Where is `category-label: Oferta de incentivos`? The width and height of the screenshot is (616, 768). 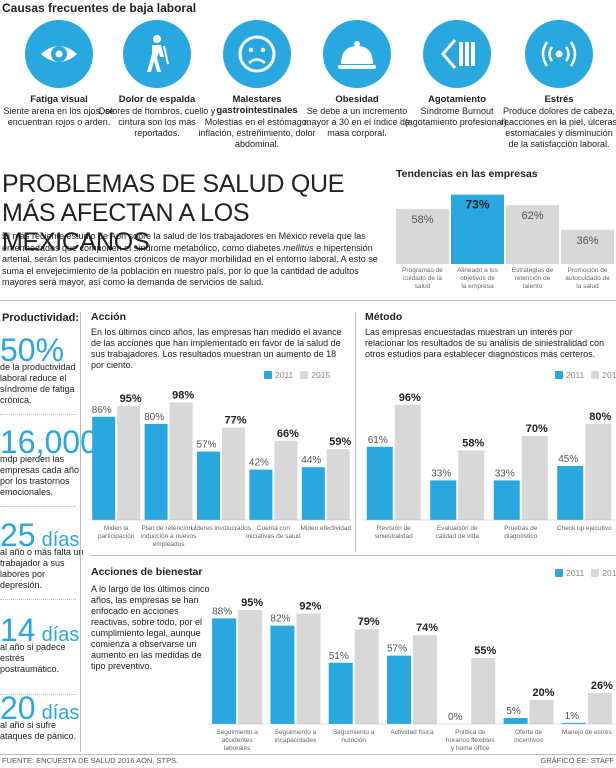
category-label: Oferta de incentivos is located at coordinates (529, 736).